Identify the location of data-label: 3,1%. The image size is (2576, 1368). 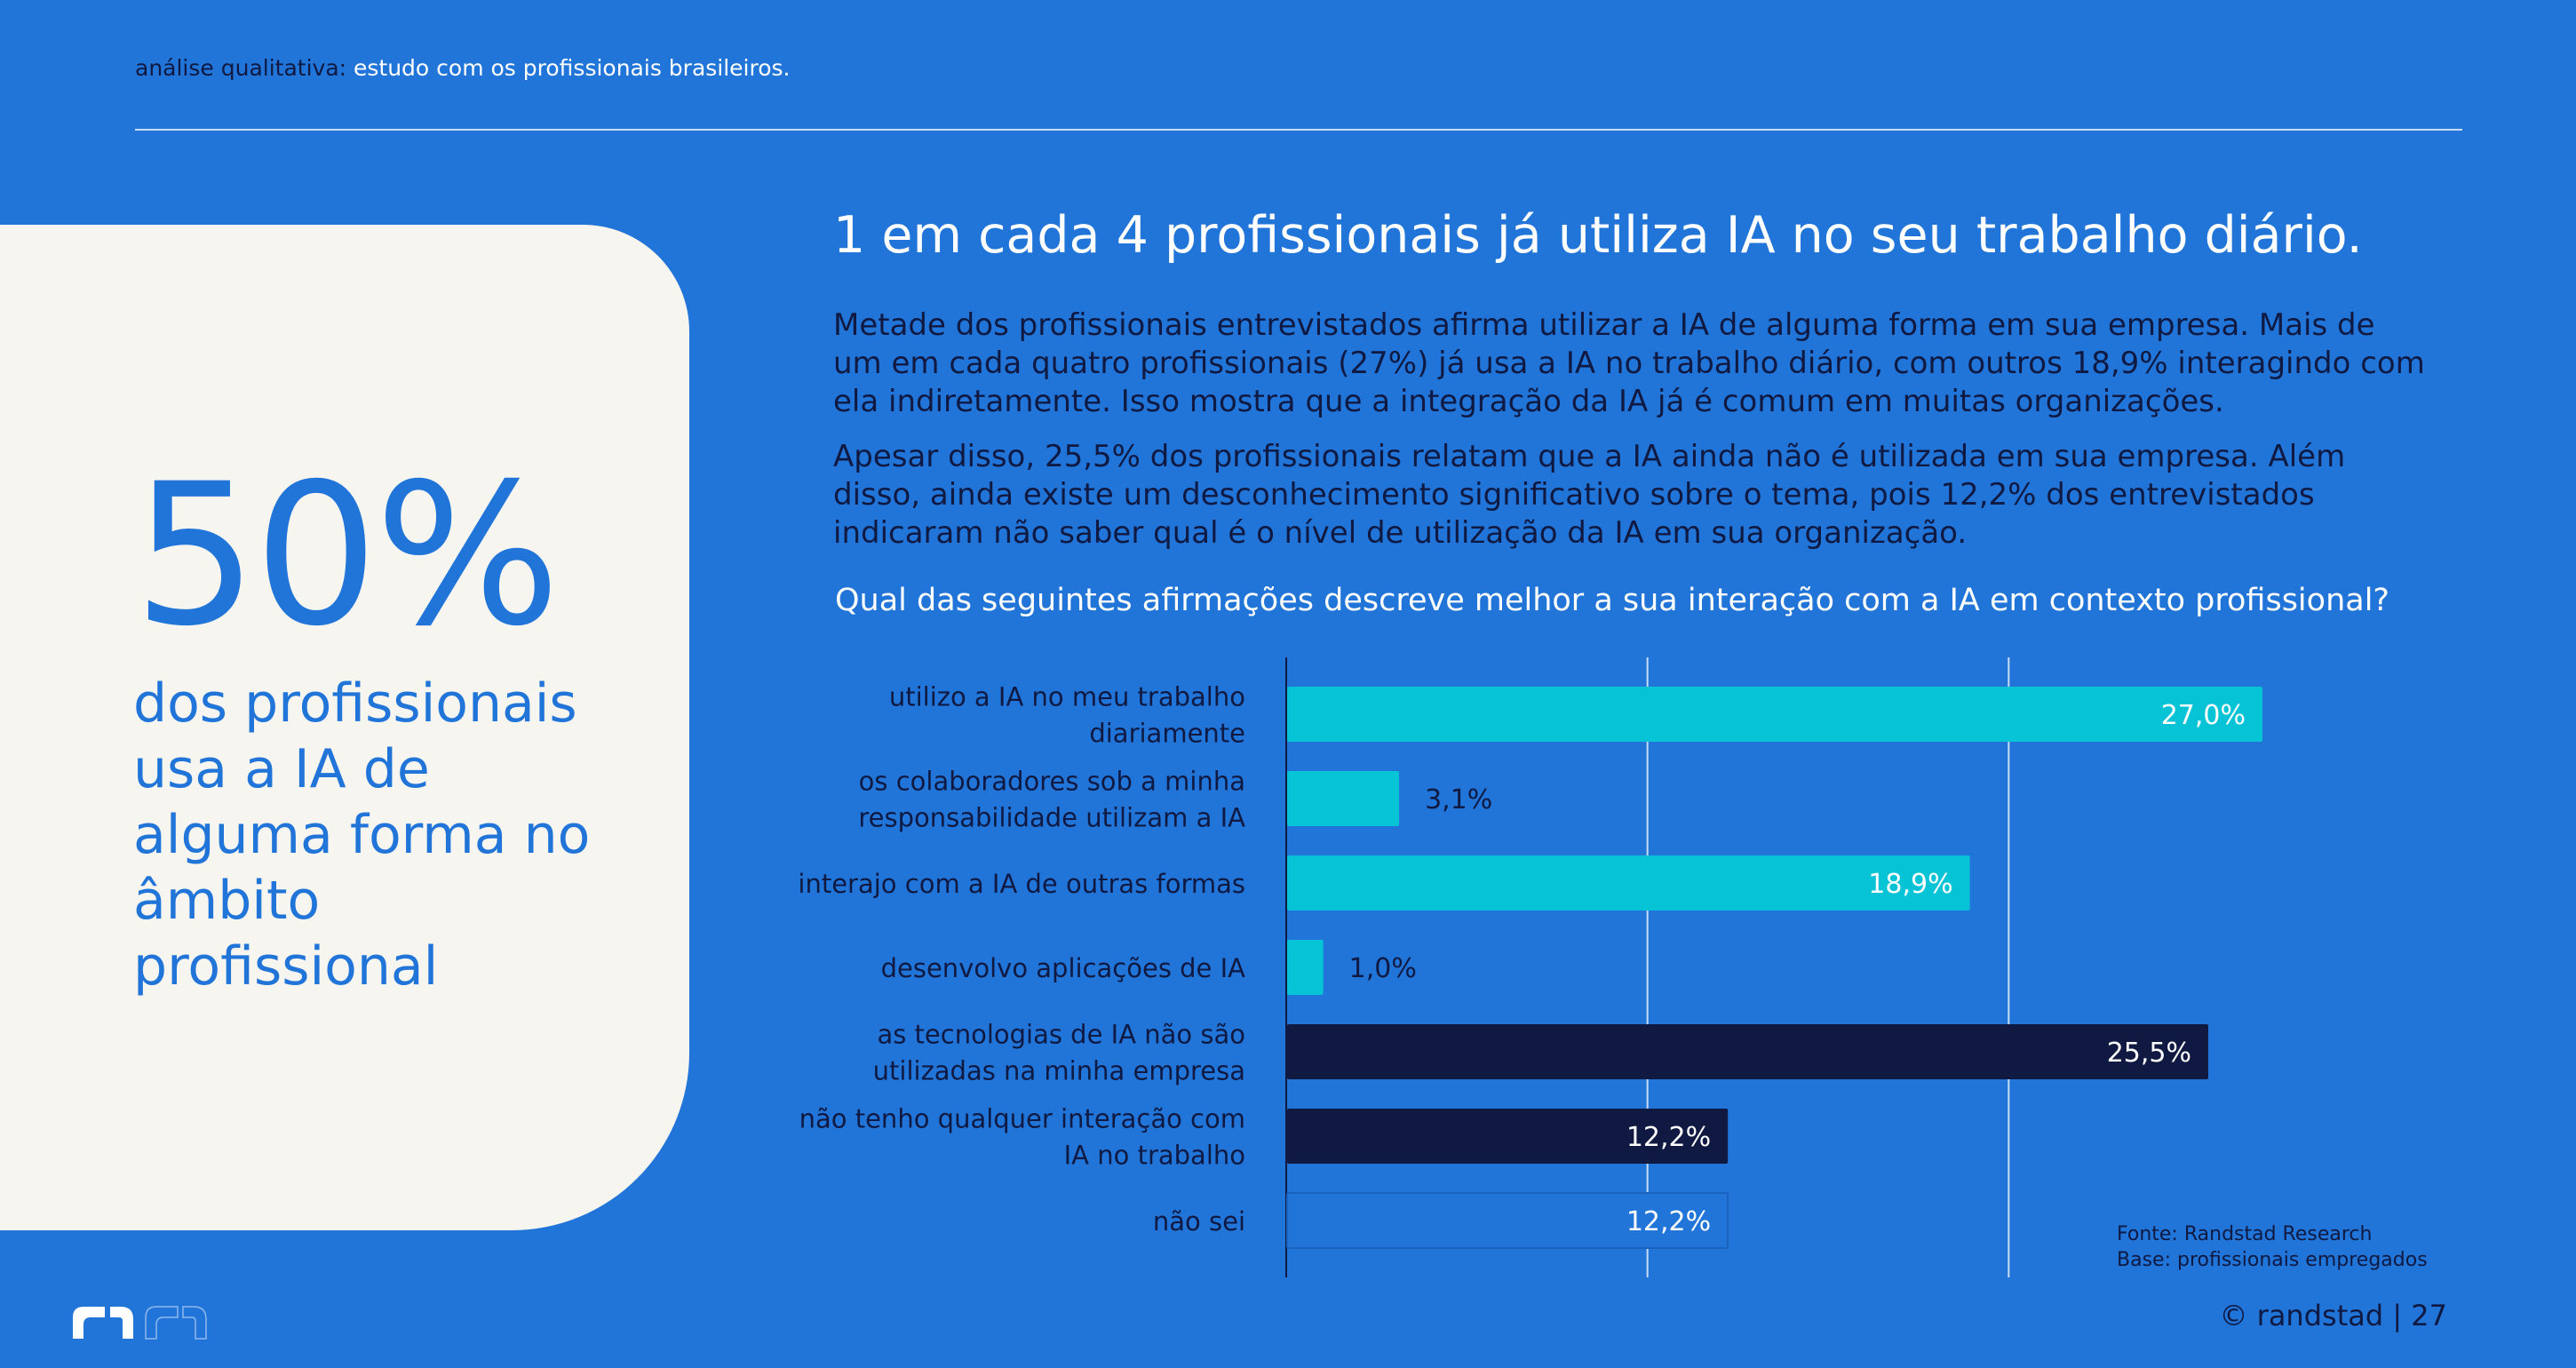
(1458, 799).